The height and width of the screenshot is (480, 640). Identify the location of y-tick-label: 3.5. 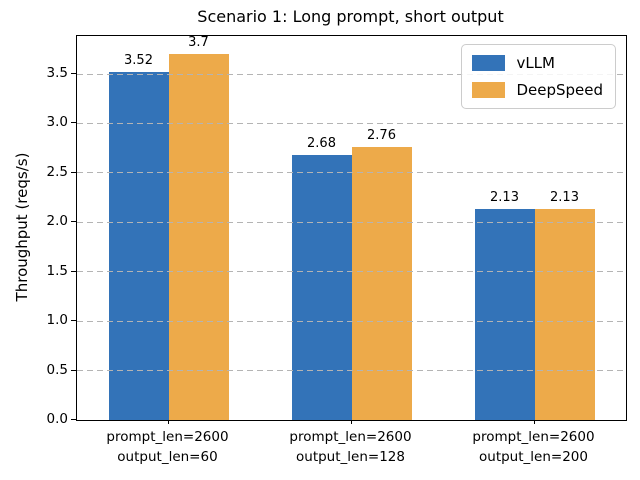
(57, 73).